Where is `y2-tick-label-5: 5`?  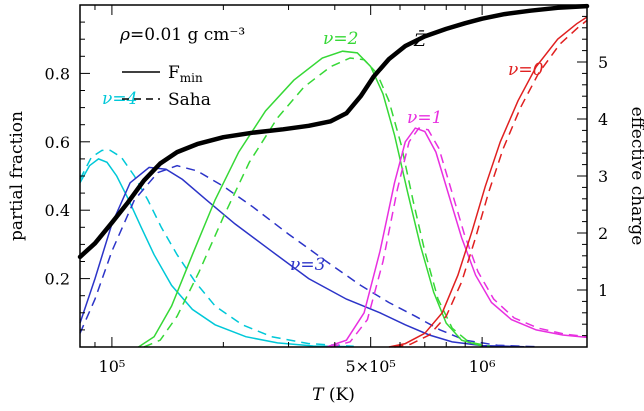
y2-tick-label-5: 5 is located at coordinates (603, 62).